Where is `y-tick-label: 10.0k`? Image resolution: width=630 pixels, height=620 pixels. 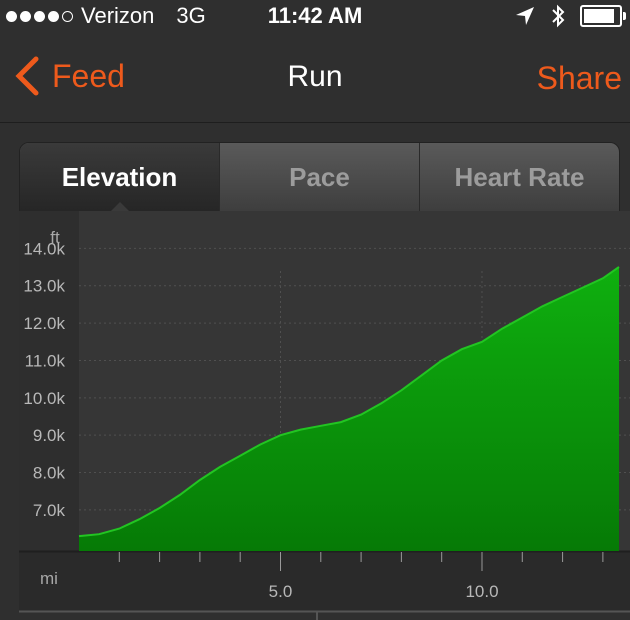 y-tick-label: 10.0k is located at coordinates (44, 398).